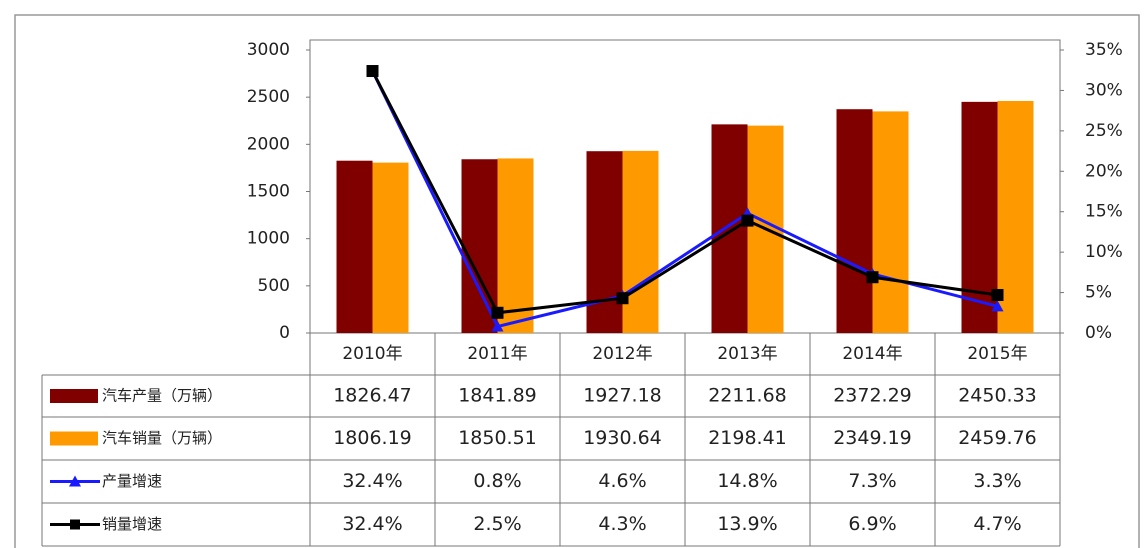 Image resolution: width=1146 pixels, height=548 pixels. What do you see at coordinates (747, 396) in the screenshot?
I see `table-cell: 2211.68` at bounding box center [747, 396].